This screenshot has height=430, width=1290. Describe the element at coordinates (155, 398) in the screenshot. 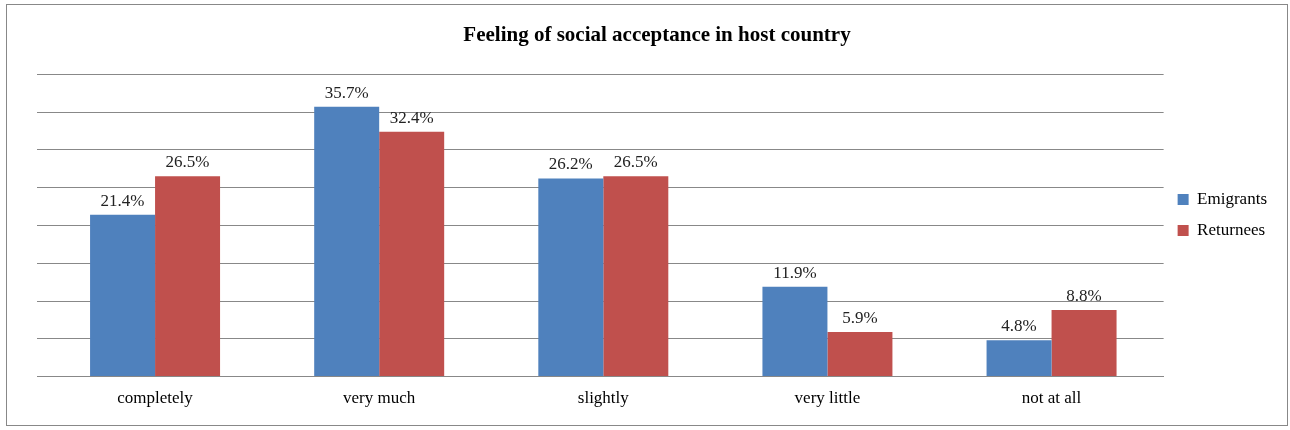

I see `x-tick-label: completely` at that location.